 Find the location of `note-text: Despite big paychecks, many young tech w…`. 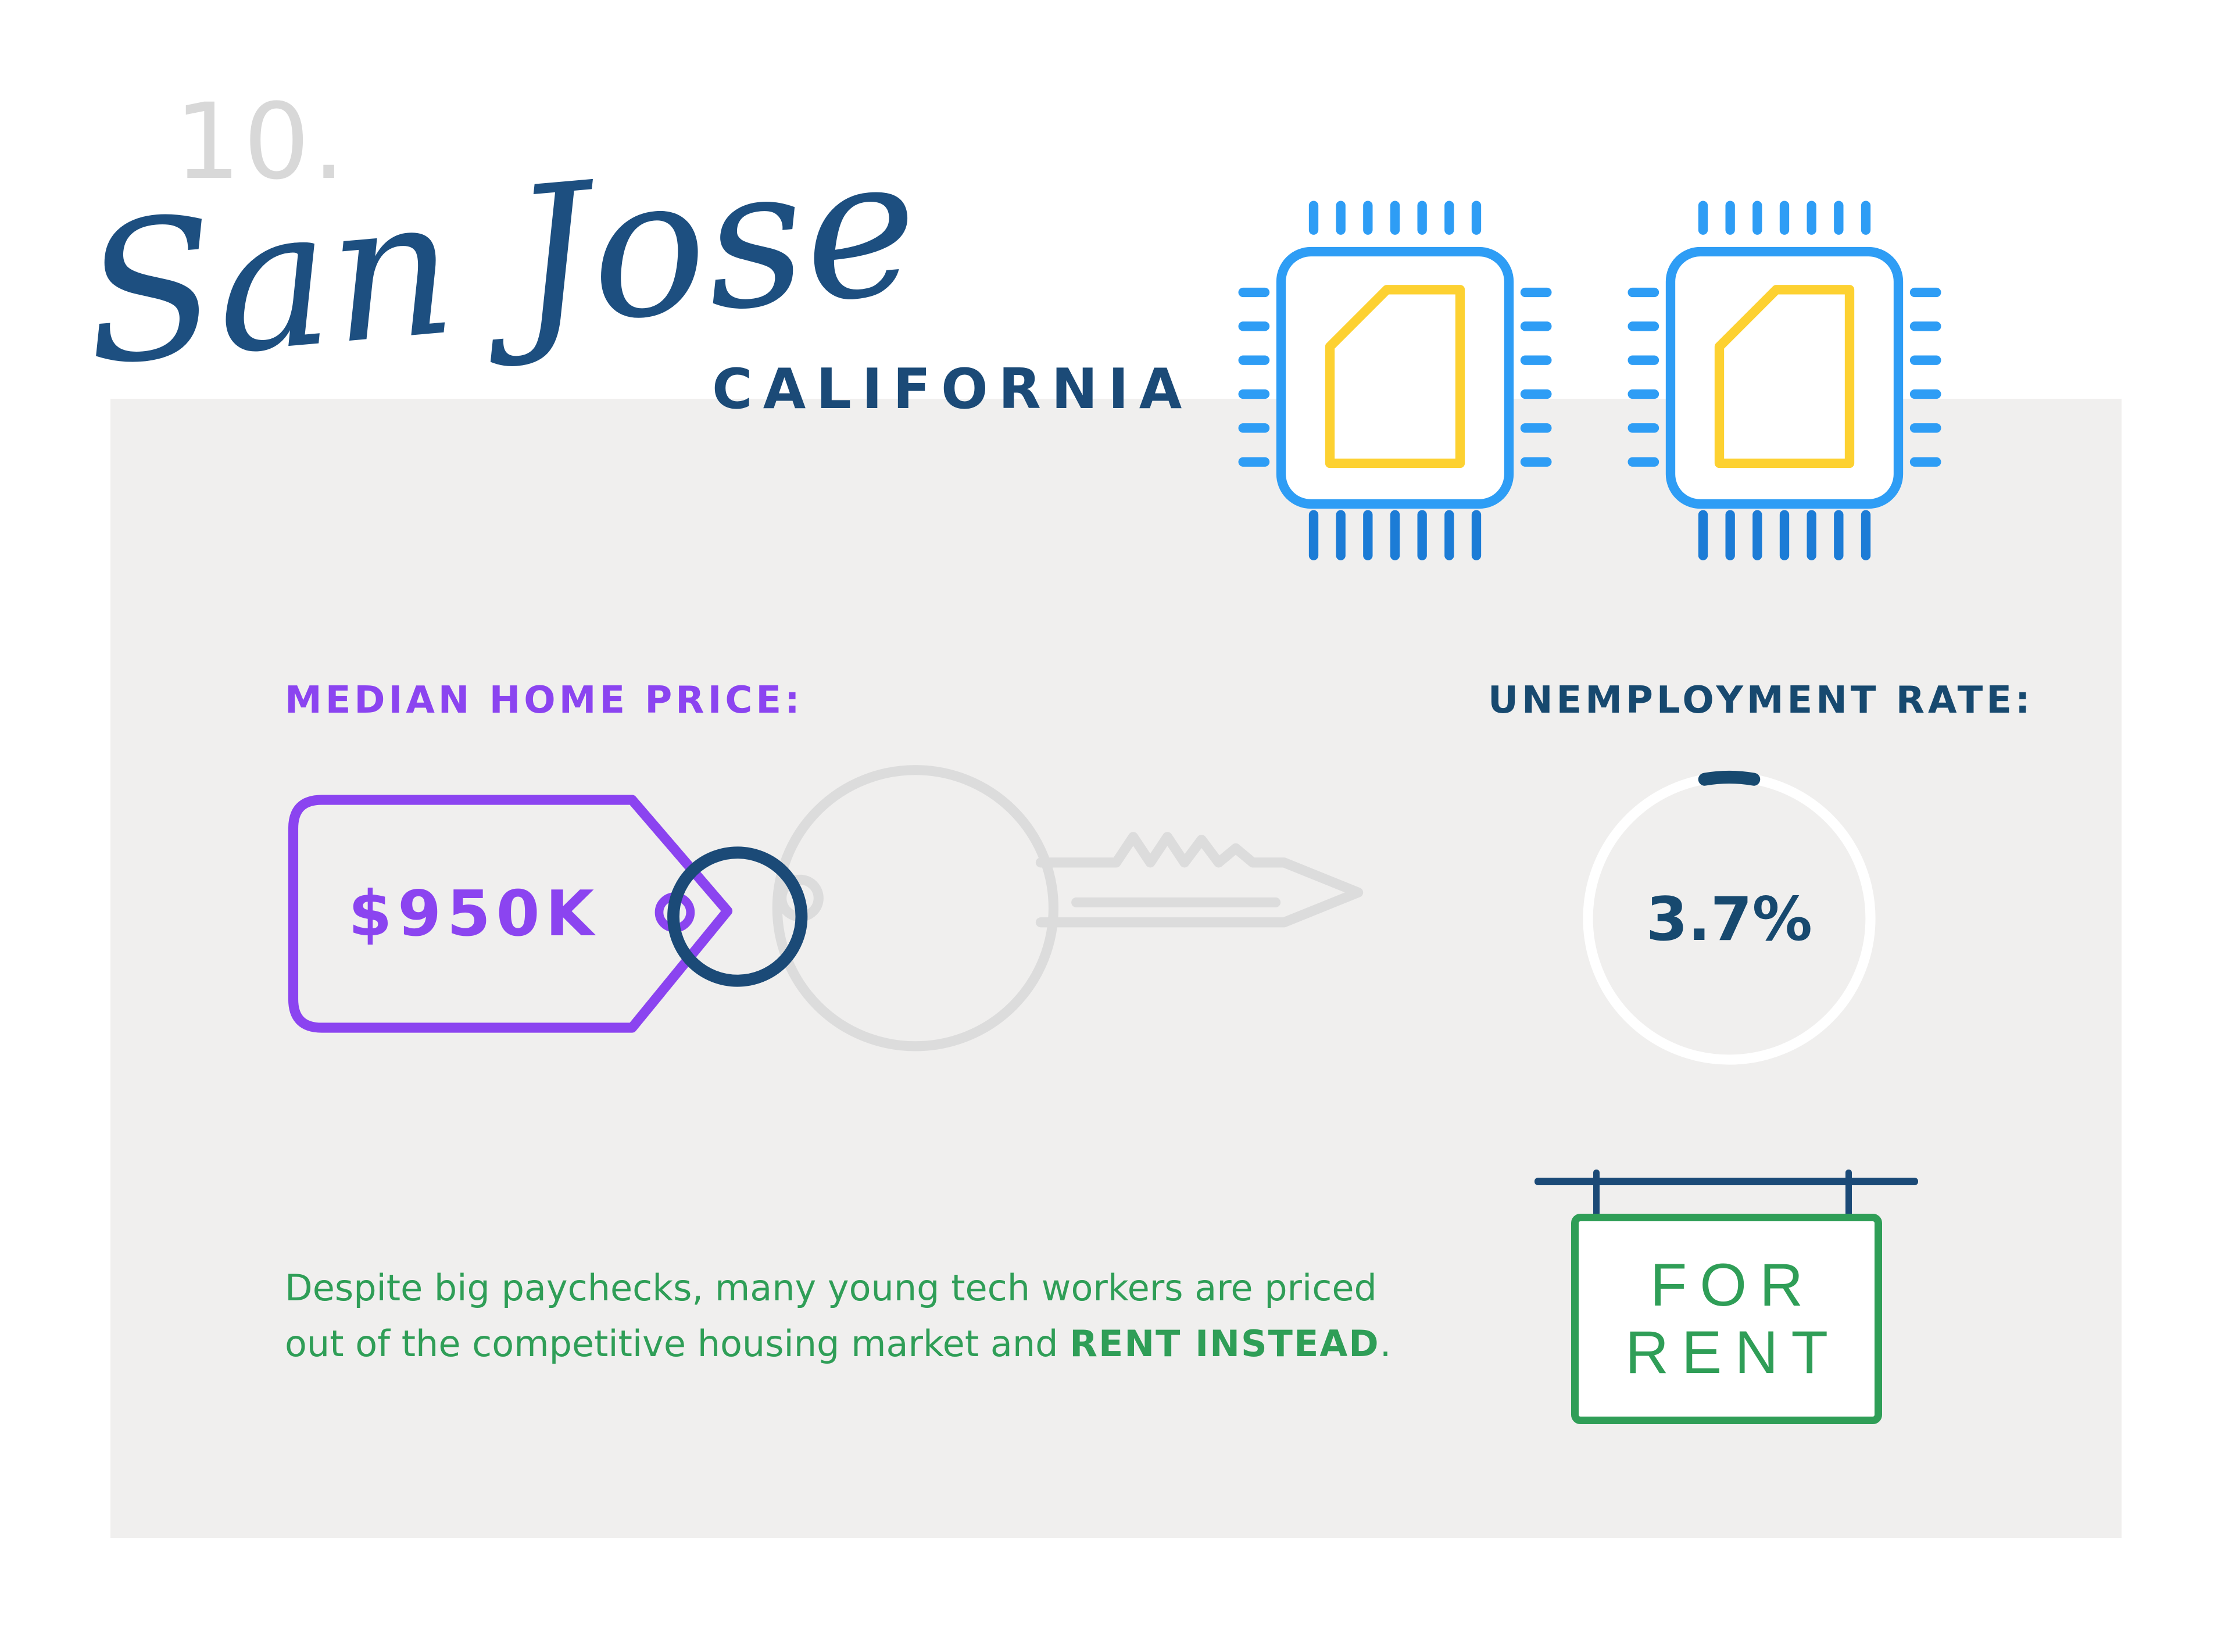

note-text: Despite big paychecks, many young tech w… is located at coordinates (866, 1316).